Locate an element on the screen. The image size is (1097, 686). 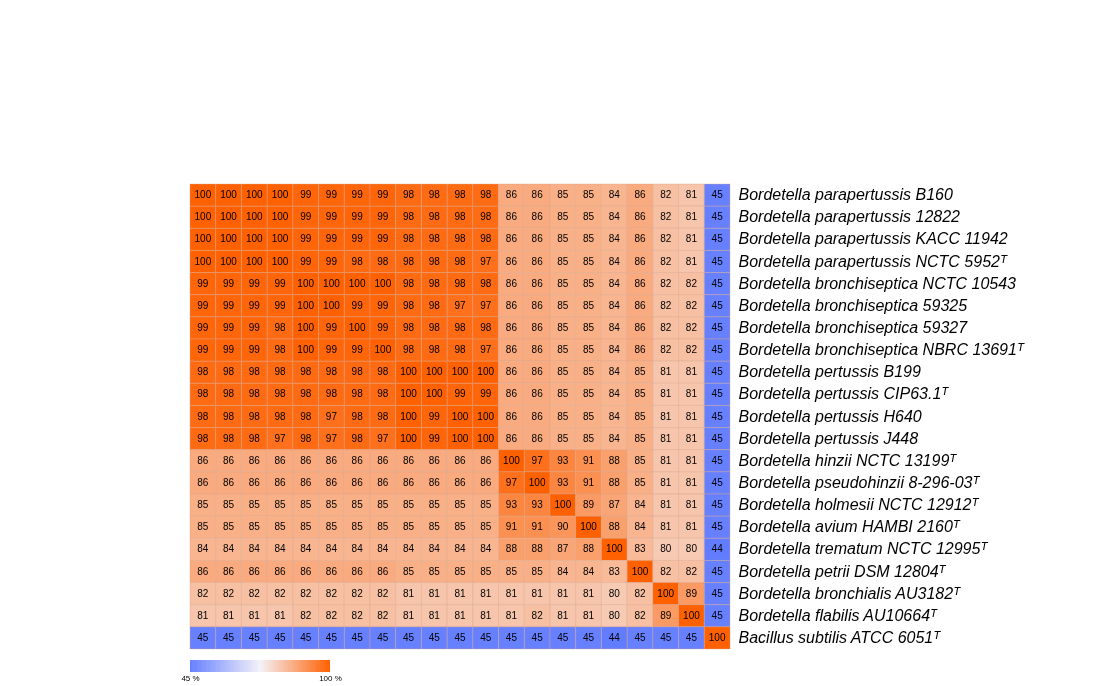
data-label: 91 is located at coordinates (589, 482).